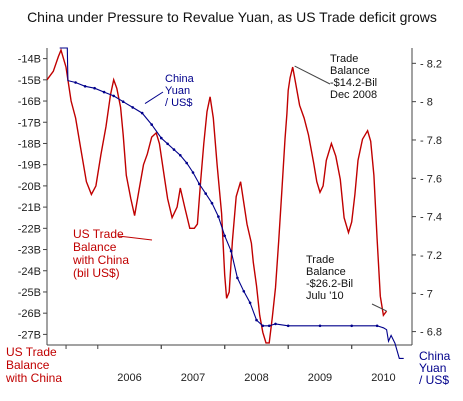 The image size is (463, 401). Describe the element at coordinates (29, 335) in the screenshot. I see `y-left-tick-label: -27B` at that location.